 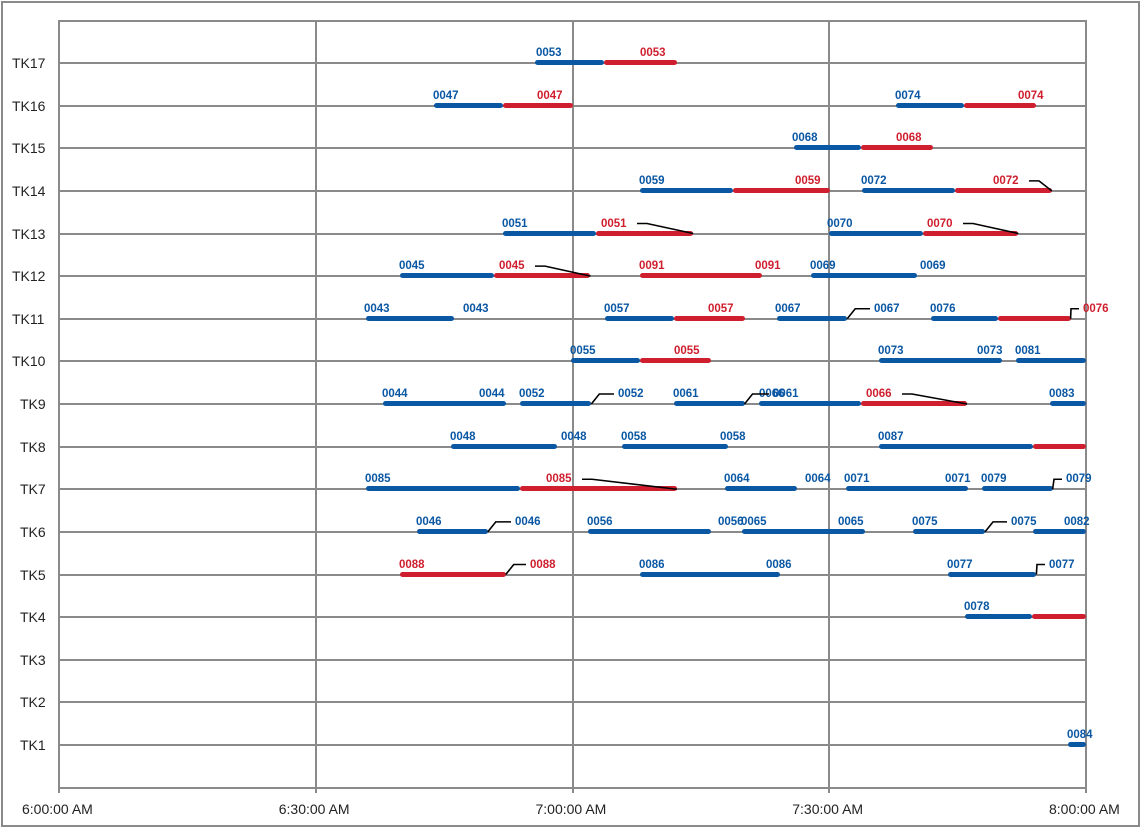 What do you see at coordinates (574, 436) in the screenshot?
I see `bar-end-label: 0048` at bounding box center [574, 436].